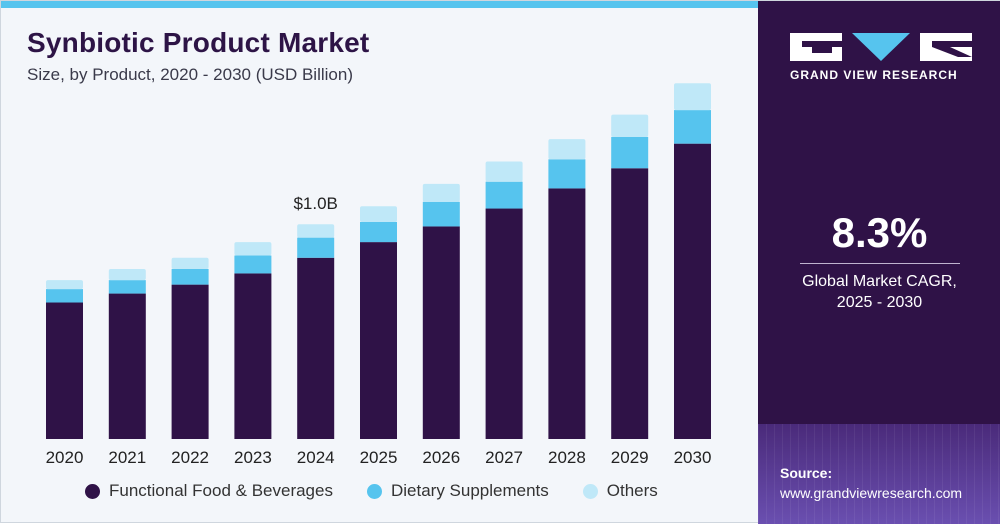  Describe the element at coordinates (879, 474) in the screenshot. I see `sidebar-footer-band` at that location.